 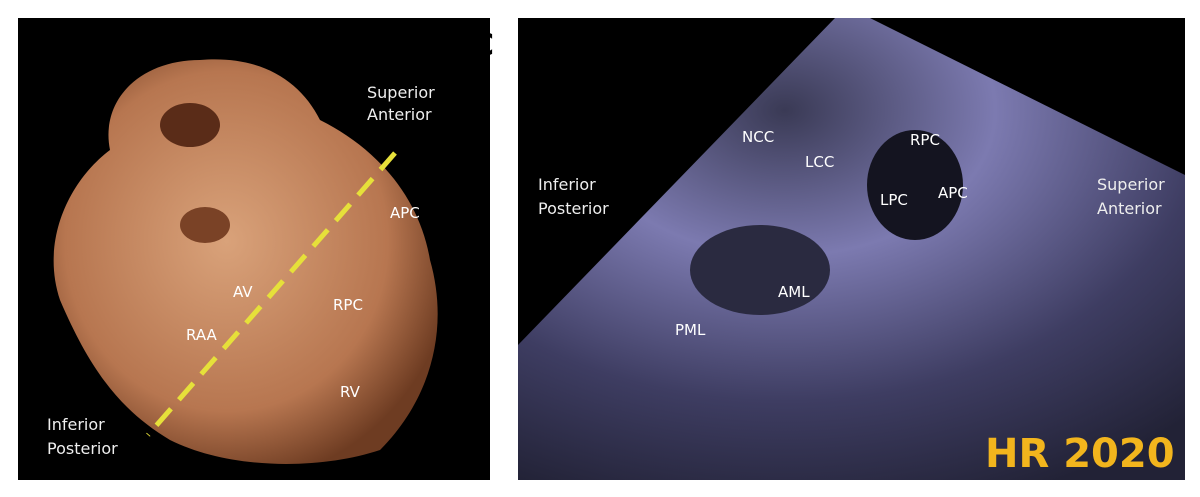 What do you see at coordinates (271, 294) in the screenshot?
I see `cut-plane` at bounding box center [271, 294].